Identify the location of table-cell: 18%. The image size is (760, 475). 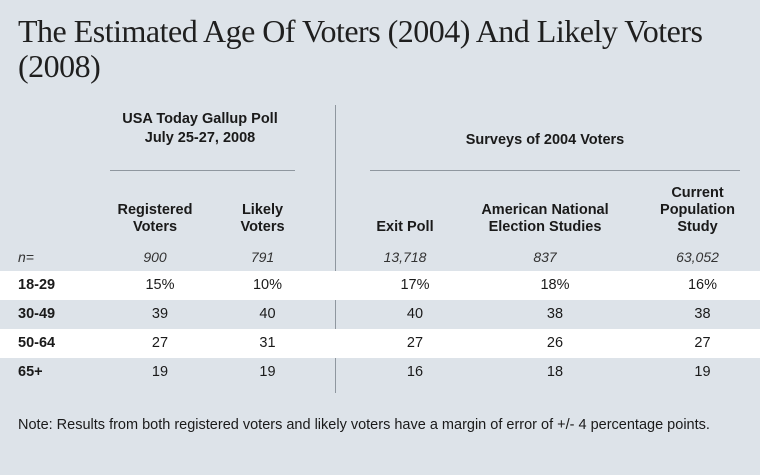
(555, 285).